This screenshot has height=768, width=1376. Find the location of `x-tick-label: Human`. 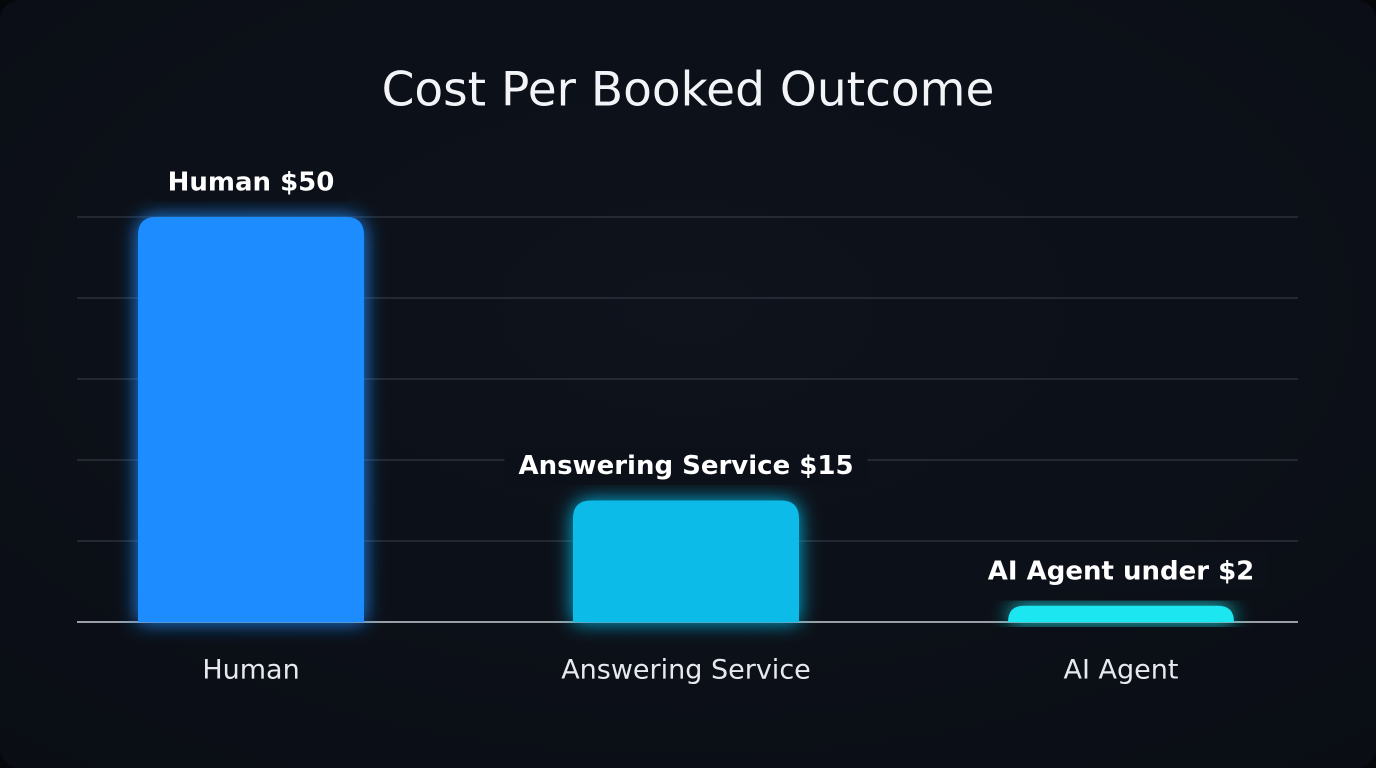

x-tick-label: Human is located at coordinates (250, 670).